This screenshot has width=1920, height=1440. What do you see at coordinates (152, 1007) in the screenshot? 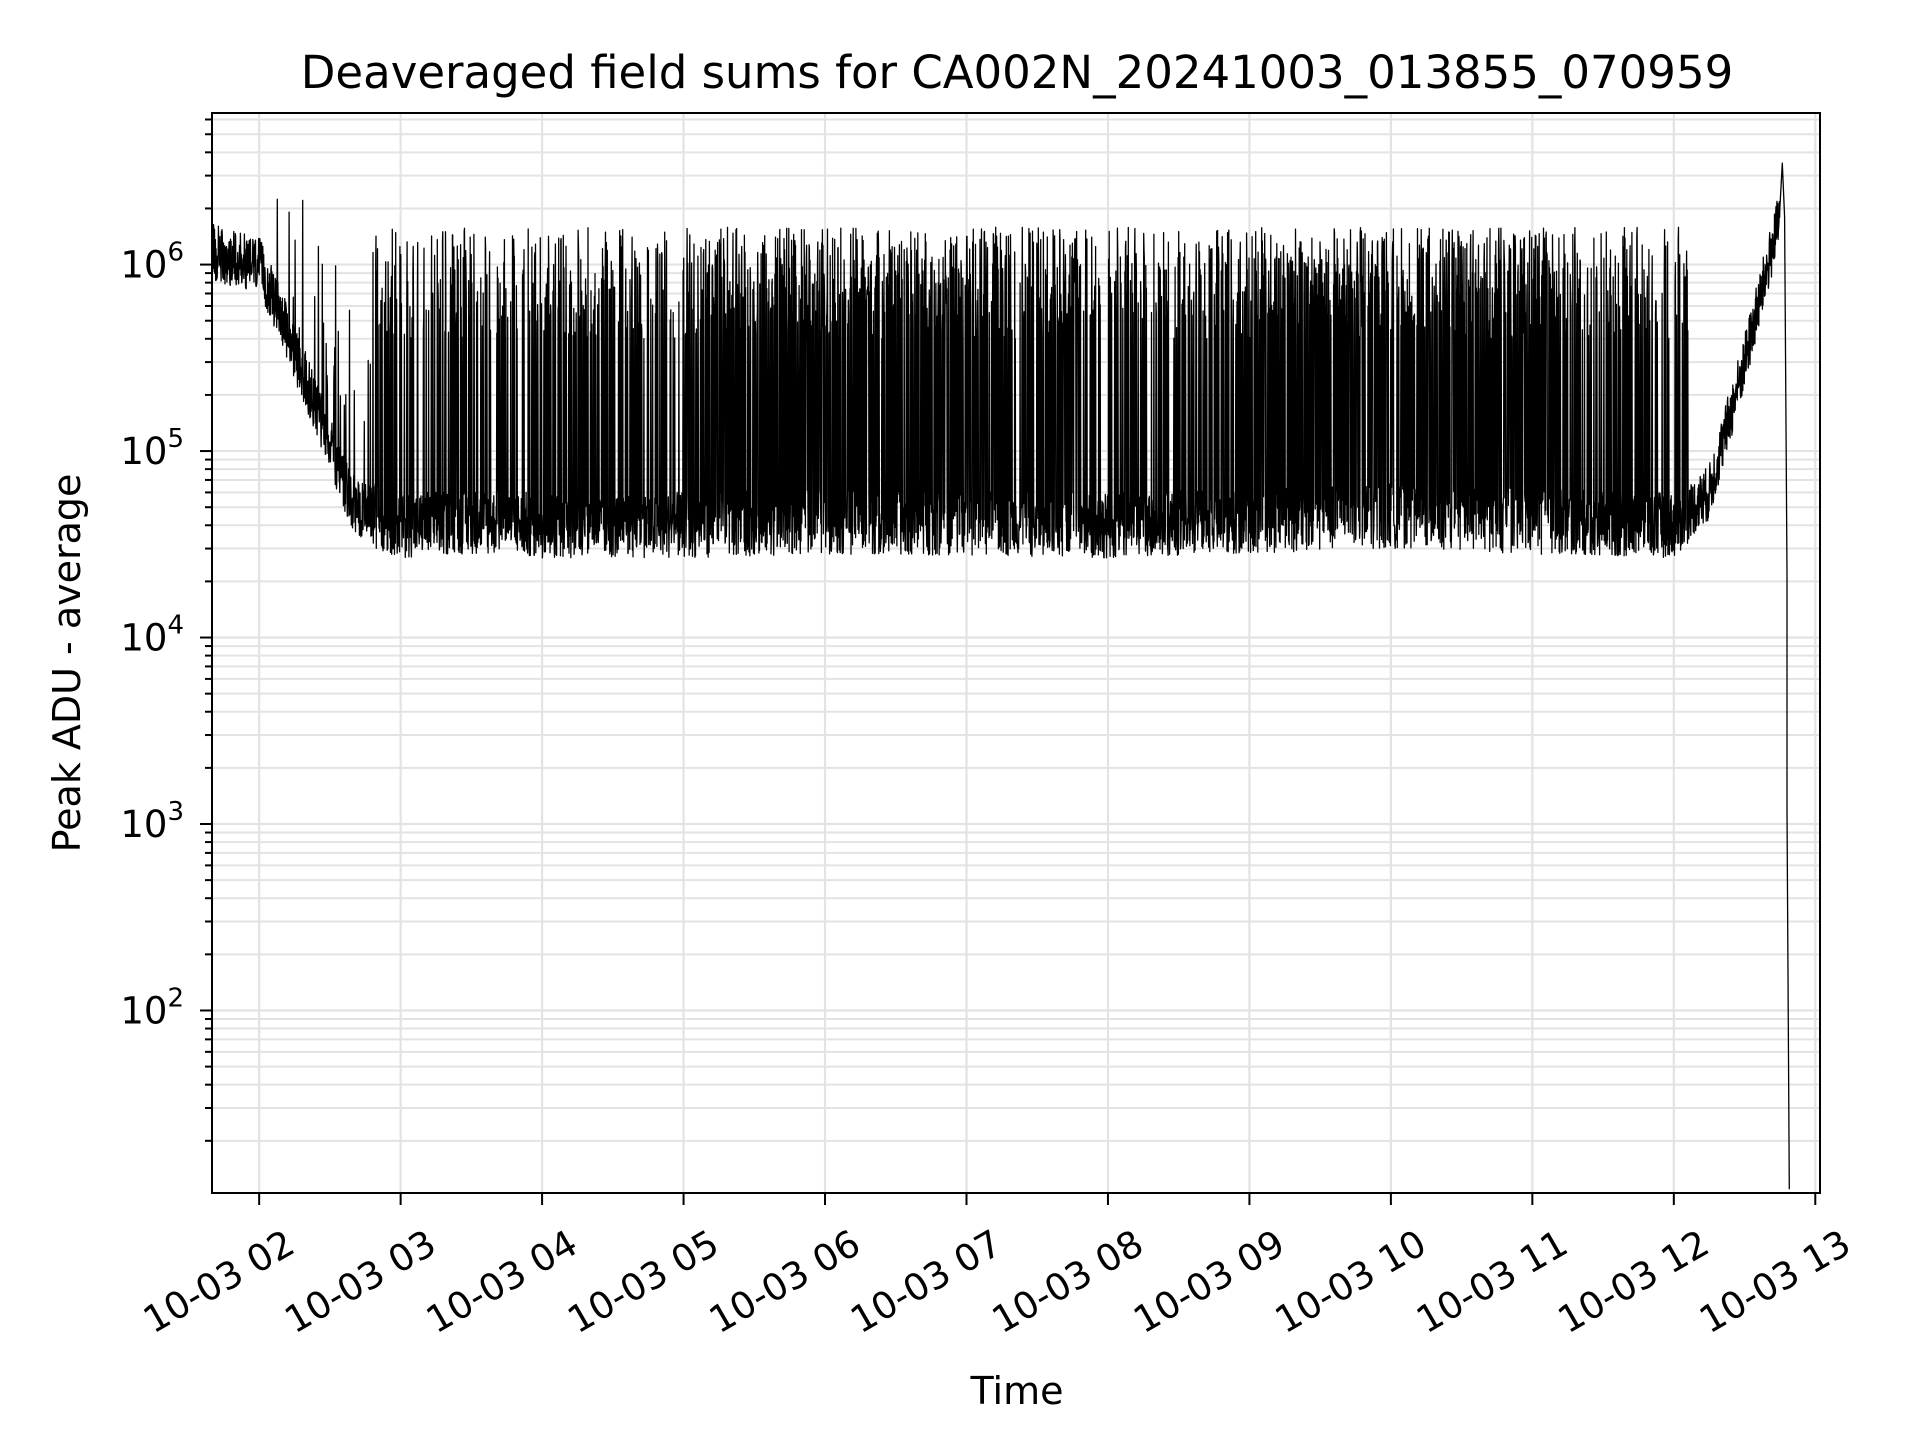
I see `y-tick-label: 10²` at bounding box center [152, 1007].